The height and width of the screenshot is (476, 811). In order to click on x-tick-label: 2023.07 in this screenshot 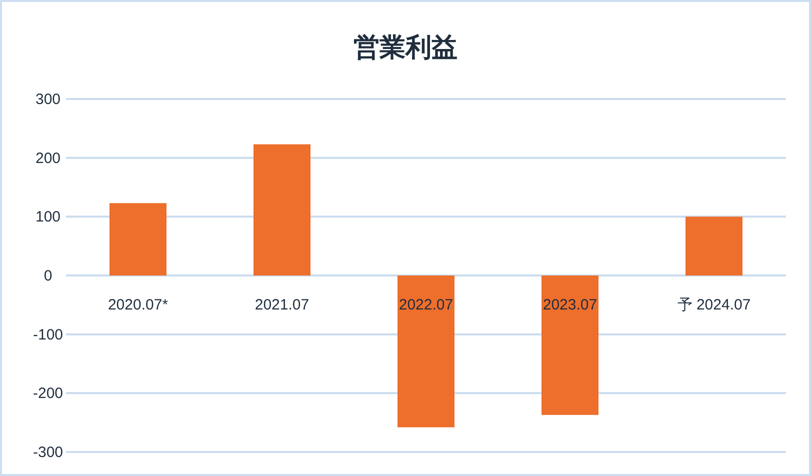, I will do `click(570, 305)`.